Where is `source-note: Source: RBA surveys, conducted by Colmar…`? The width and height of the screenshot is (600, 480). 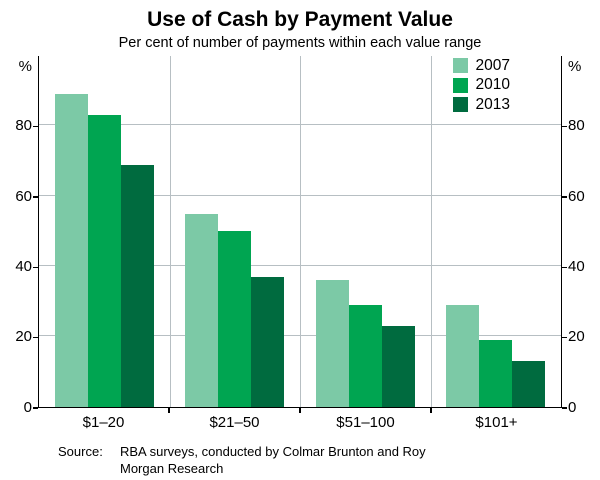
source-note: Source: RBA surveys, conducted by Colmar… is located at coordinates (329, 461).